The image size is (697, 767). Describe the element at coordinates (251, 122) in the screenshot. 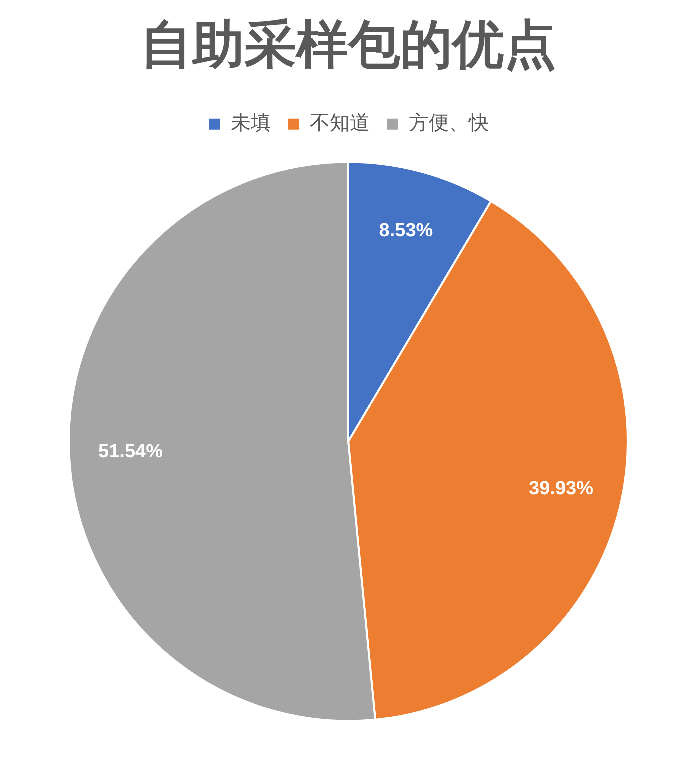

I see `legend-label: 未填` at that location.